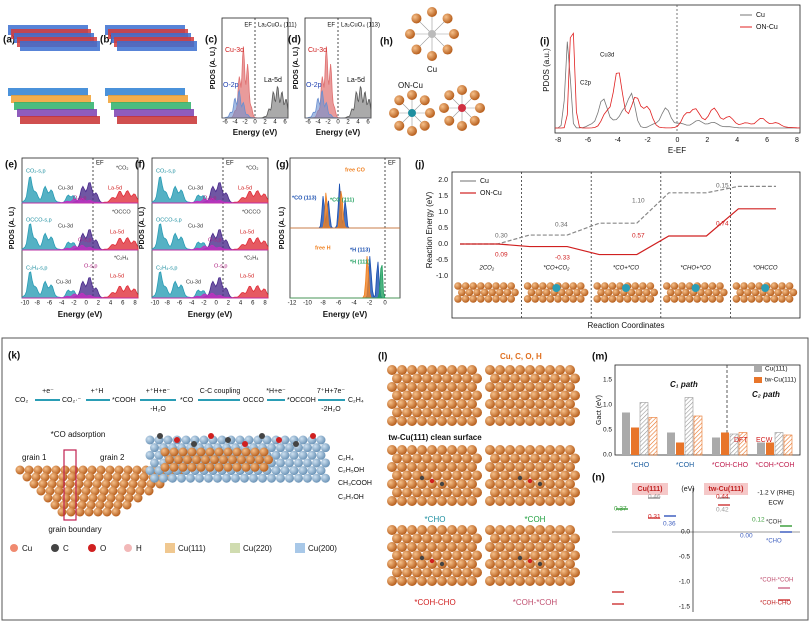 Image resolution: width=810 pixels, height=622 pixels. Describe the element at coordinates (70, 485) in the screenshot. I see `grain-boundary-box` at that location.